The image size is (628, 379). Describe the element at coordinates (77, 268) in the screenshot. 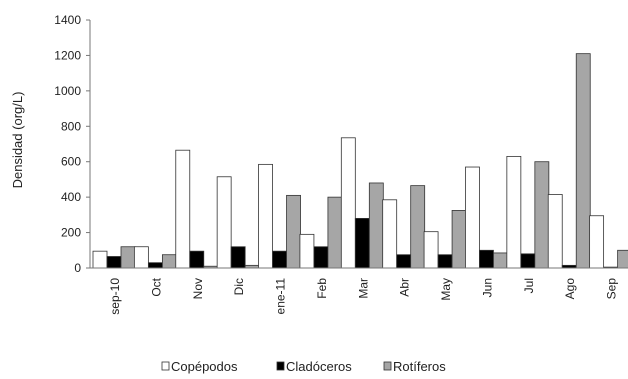

I see `y-tick-label: 0` at that location.